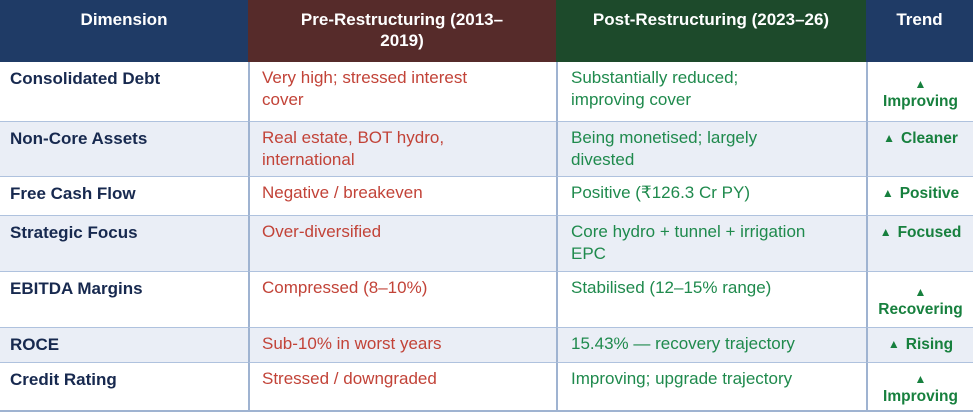  What do you see at coordinates (402, 195) in the screenshot?
I see `pre-restructuring-value: Negative / breakeven` at bounding box center [402, 195].